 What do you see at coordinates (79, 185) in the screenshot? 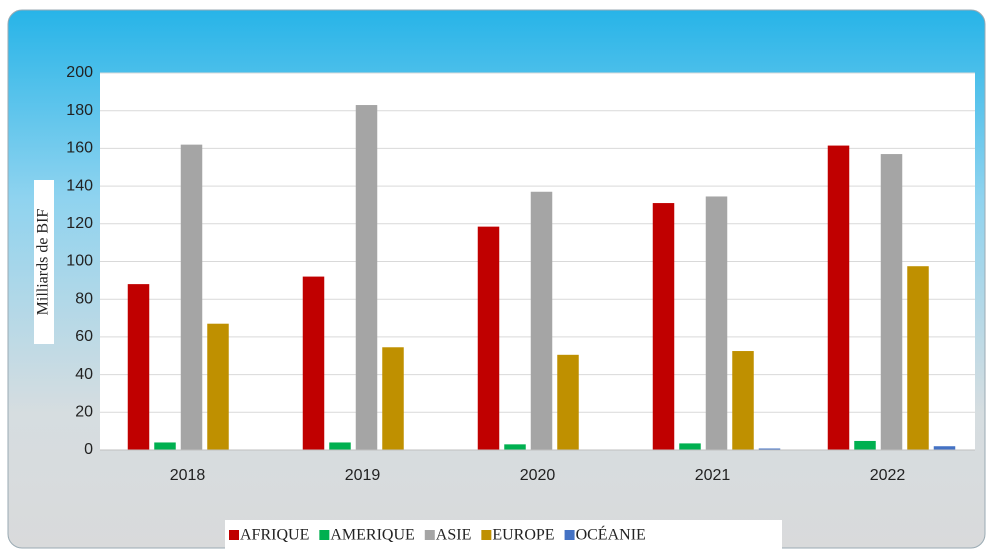
I see `y-tick-label: 140` at bounding box center [79, 185].